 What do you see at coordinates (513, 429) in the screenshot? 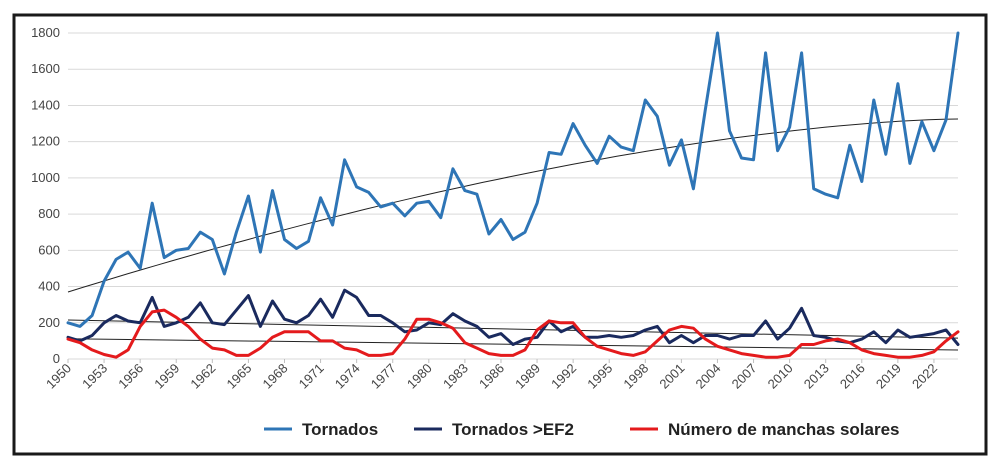
I see `legend-label-tornados-ef2: Tornados >EF2` at bounding box center [513, 429].